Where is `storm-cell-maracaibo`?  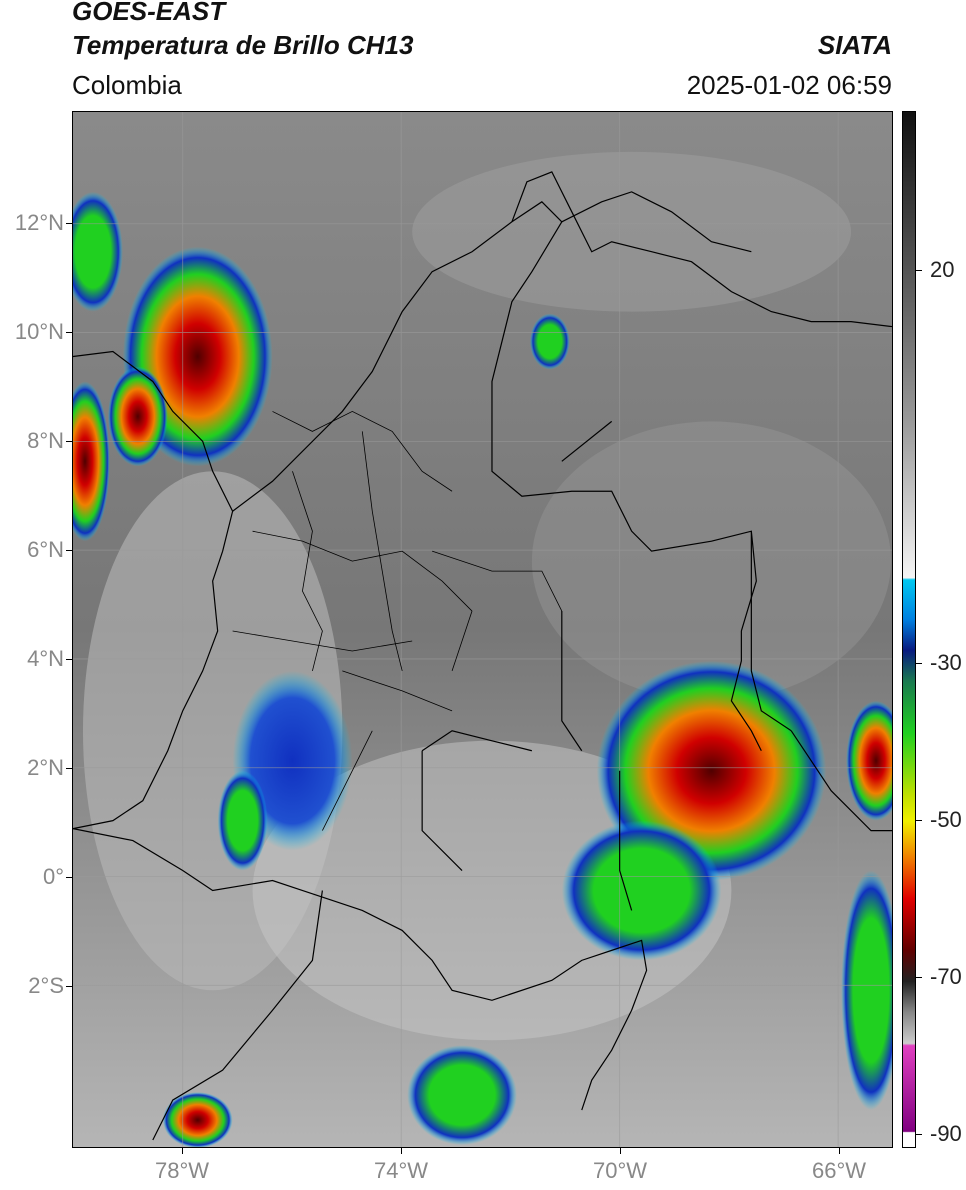 storm-cell-maracaibo is located at coordinates (549, 341).